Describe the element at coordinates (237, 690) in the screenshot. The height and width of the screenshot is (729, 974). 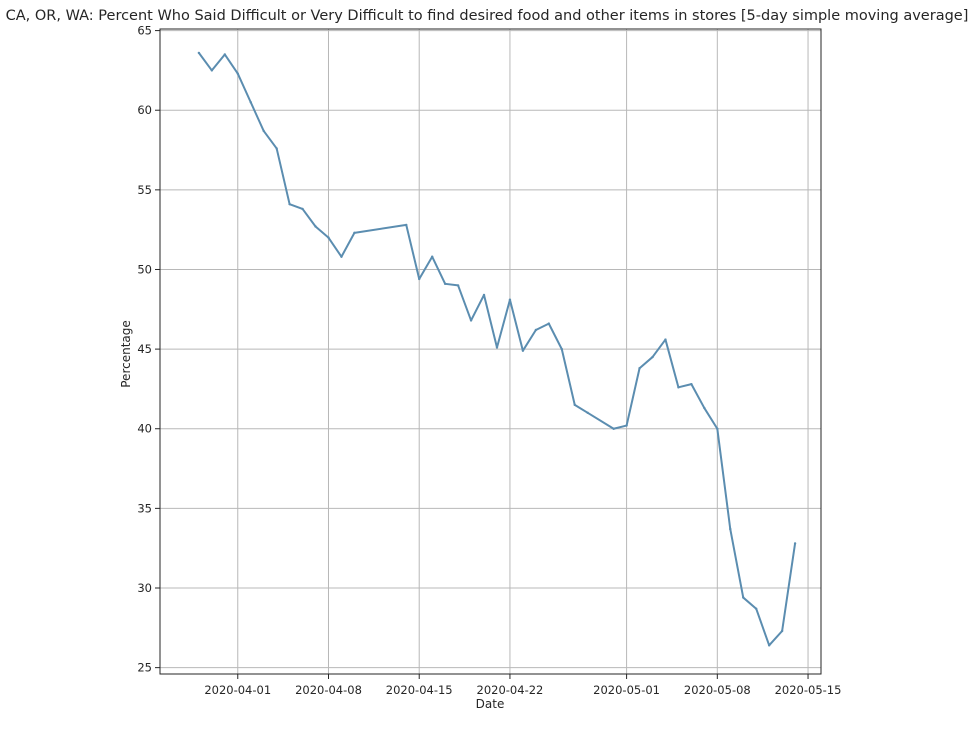
I see `x-tick-label: 2020-04-01` at that location.